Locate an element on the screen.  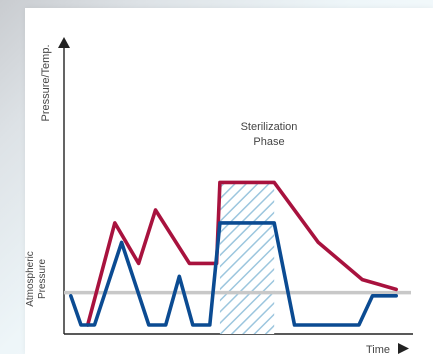
reference-label-line-1: Atmospheric is located at coordinates (30, 279).